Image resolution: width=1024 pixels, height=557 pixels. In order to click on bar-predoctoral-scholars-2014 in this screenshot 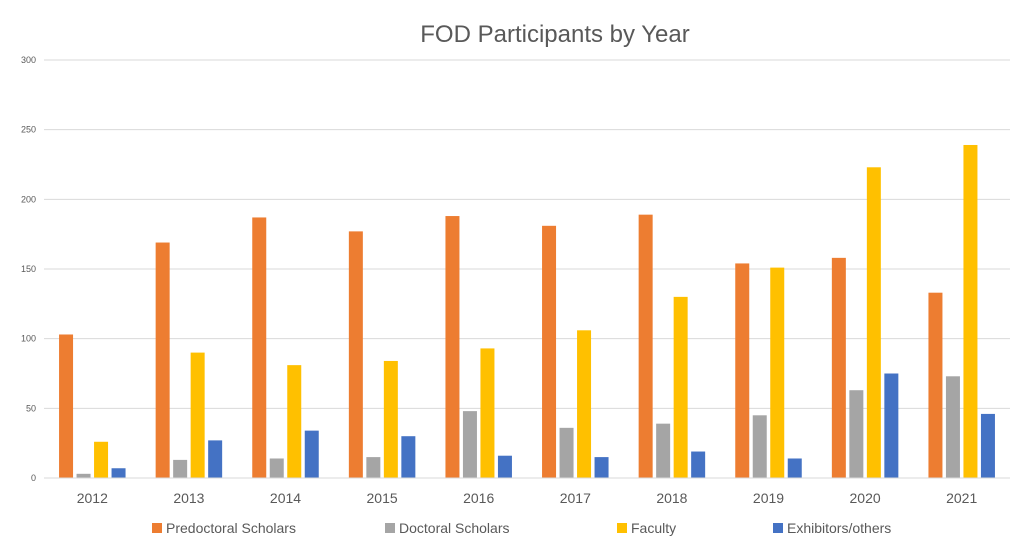, I will do `click(259, 347)`.